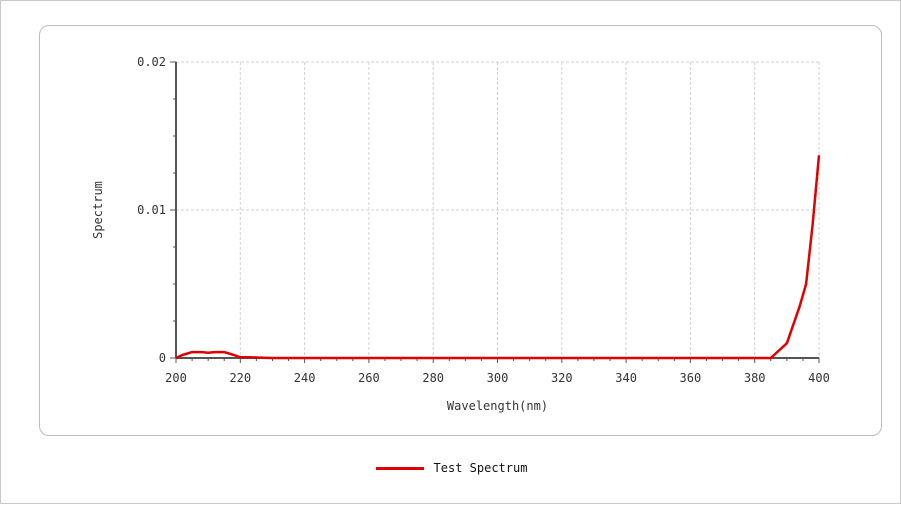 This screenshot has width=901, height=505. I want to click on x-tick-label: 300, so click(498, 378).